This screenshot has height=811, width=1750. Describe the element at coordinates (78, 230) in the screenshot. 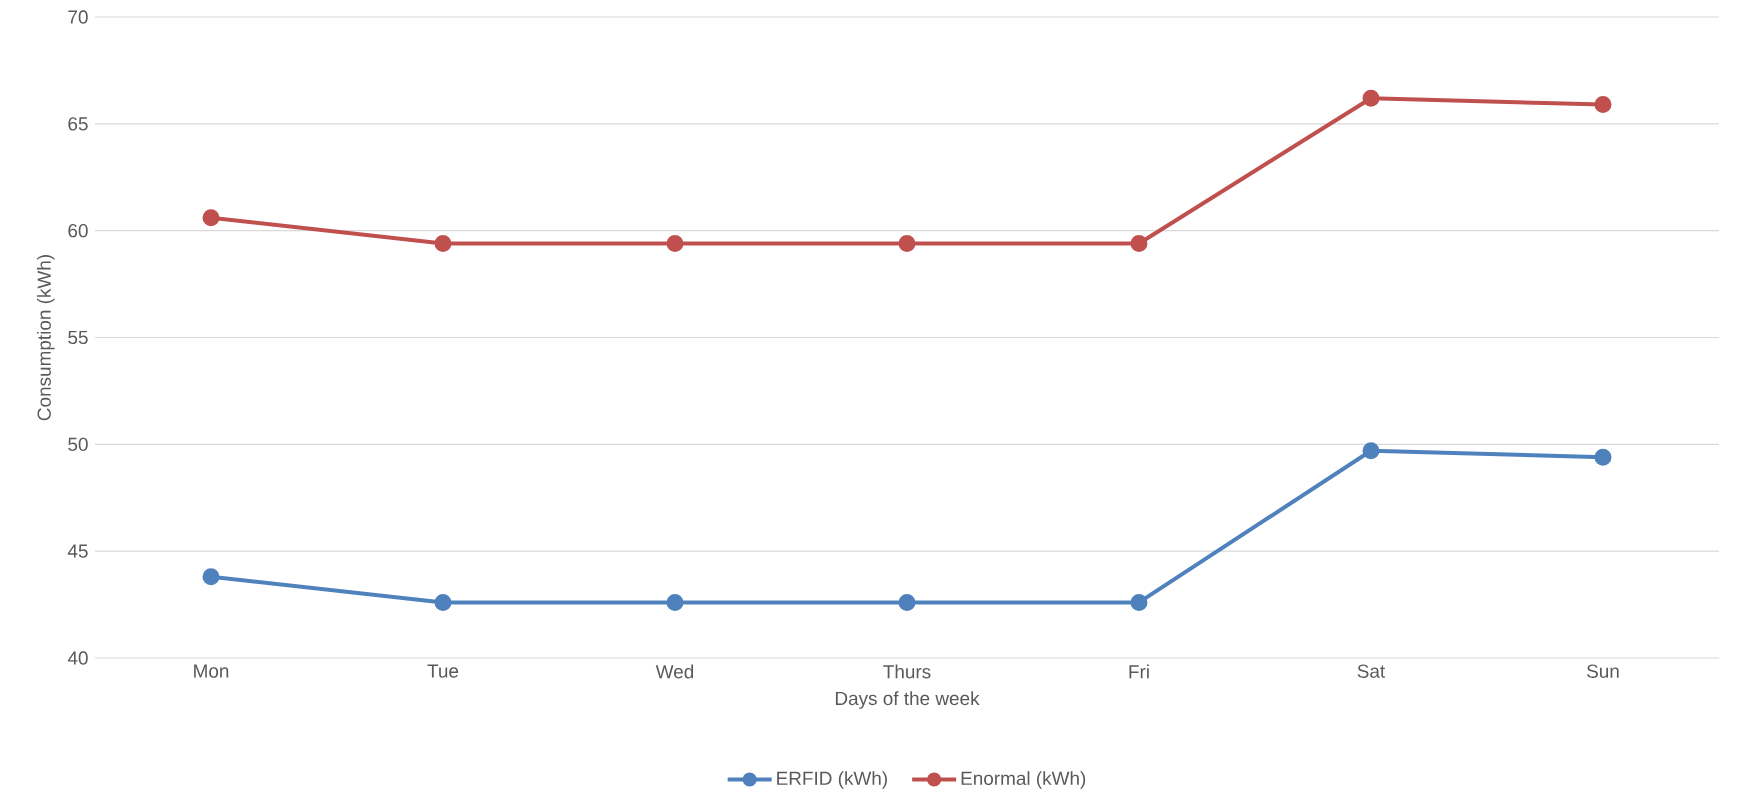

I see `y-tick-label: 60` at that location.